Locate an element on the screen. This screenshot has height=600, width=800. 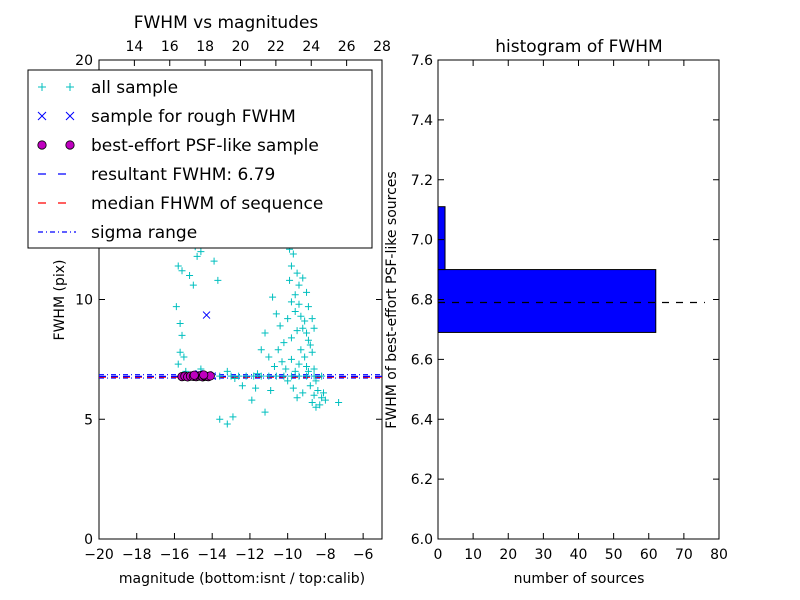
legend-label: resultant FWHM: 6.79 is located at coordinates (183, 175).